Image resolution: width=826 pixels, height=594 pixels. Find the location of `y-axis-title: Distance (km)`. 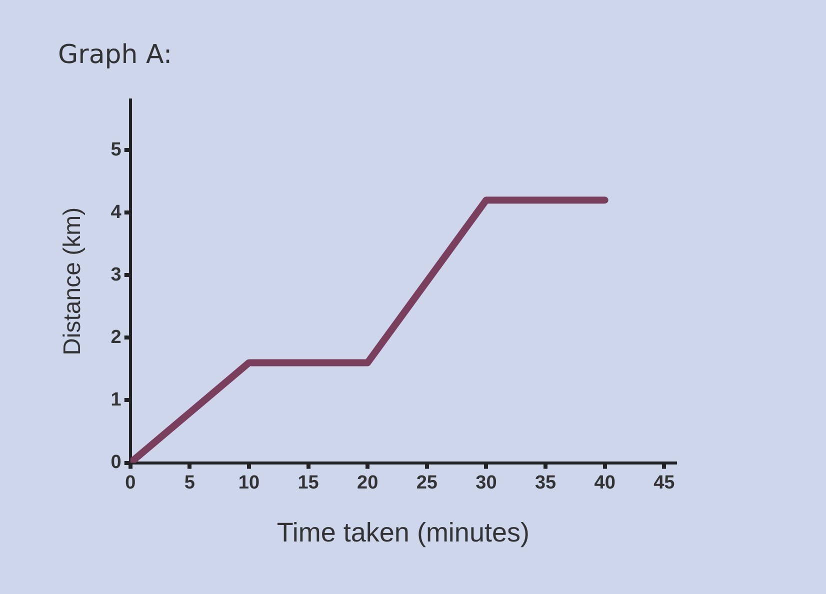

y-axis-title: Distance (km) is located at coordinates (72, 281).